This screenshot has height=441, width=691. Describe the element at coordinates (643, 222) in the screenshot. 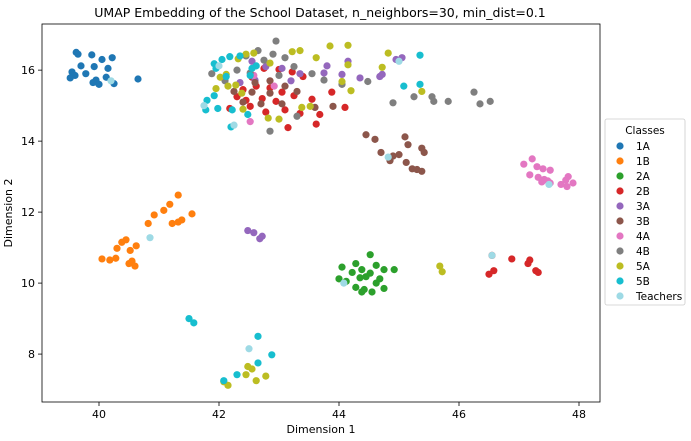

I see `legend-label-3b: 3B` at that location.